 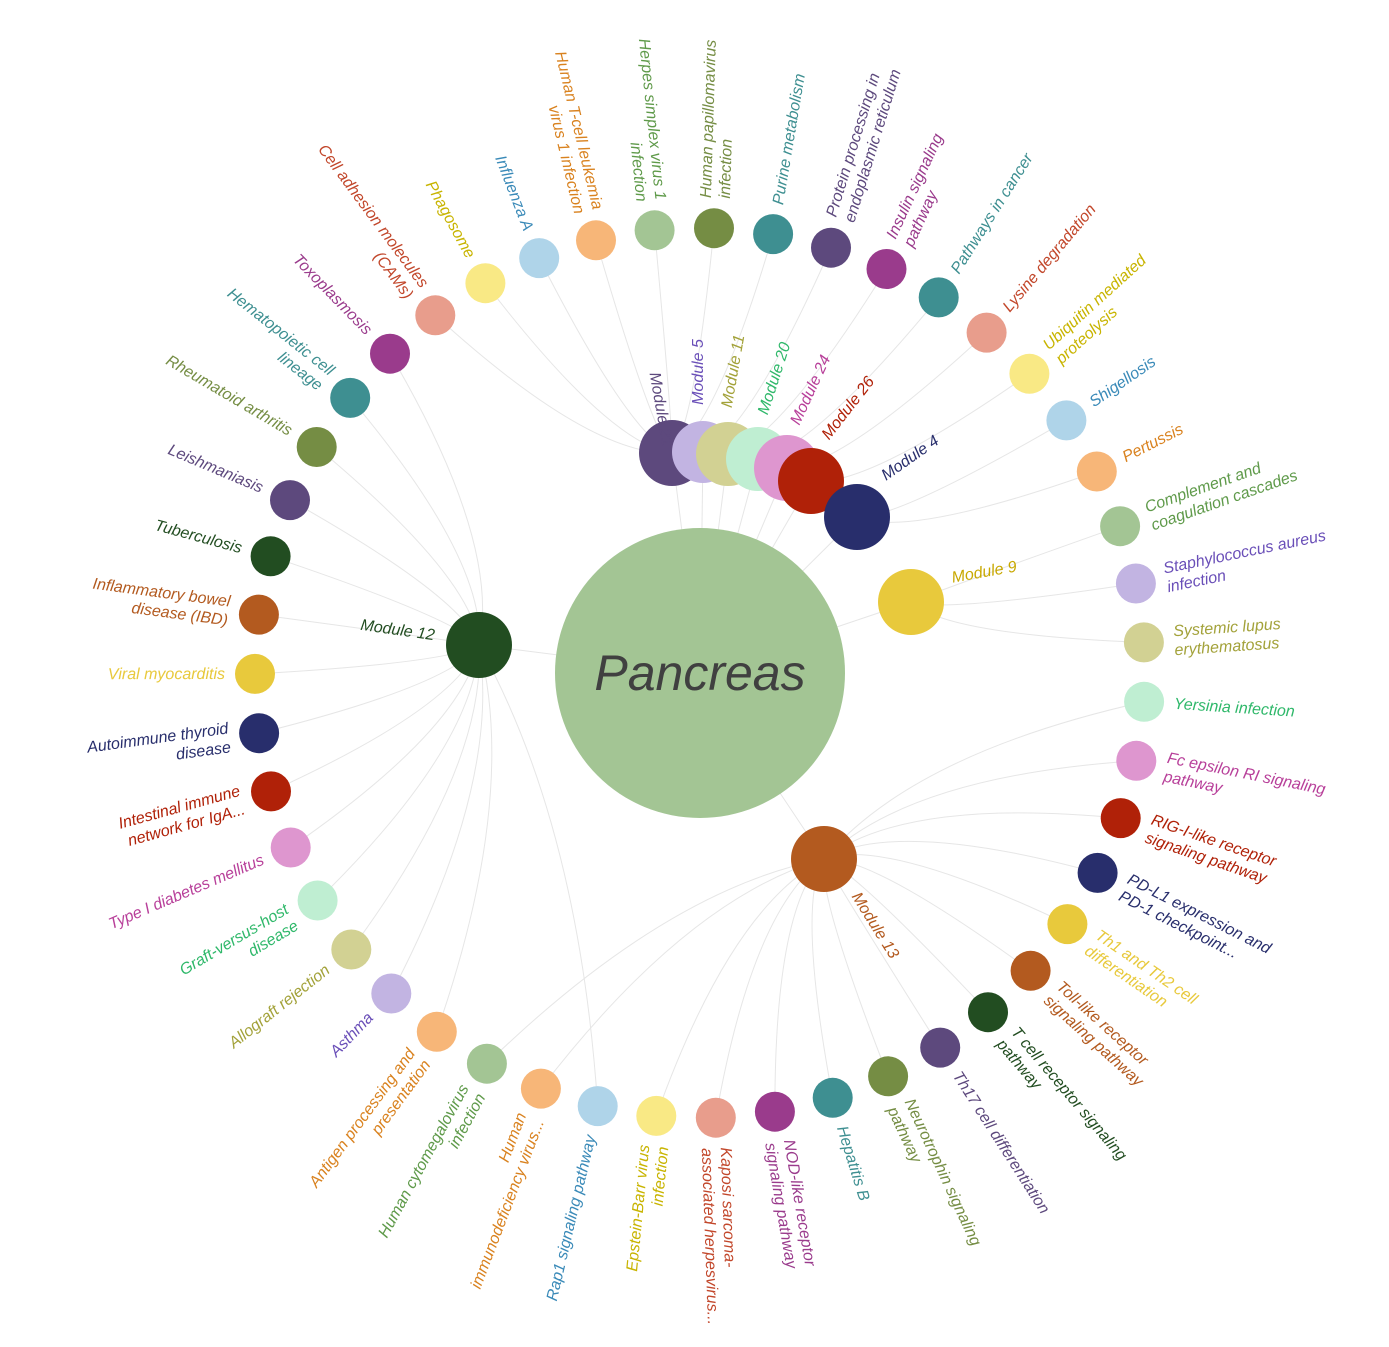 What do you see at coordinates (698, 372) in the screenshot?
I see `module-label: Module 5` at bounding box center [698, 372].